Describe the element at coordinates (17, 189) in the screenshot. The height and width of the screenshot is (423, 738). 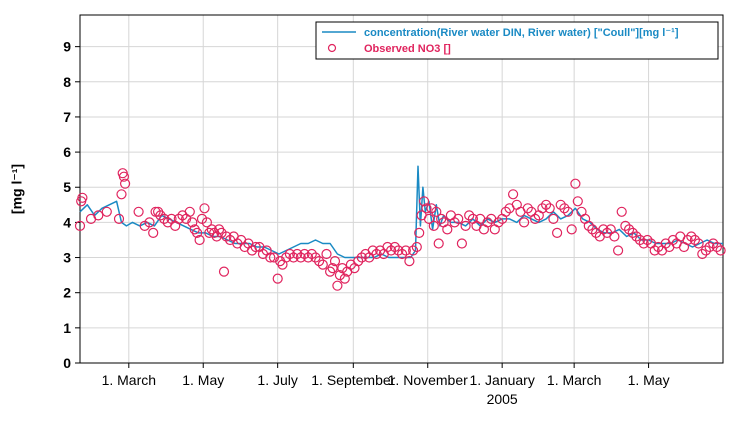
I see `y-axis-label: [mg l⁻¹]` at that location.